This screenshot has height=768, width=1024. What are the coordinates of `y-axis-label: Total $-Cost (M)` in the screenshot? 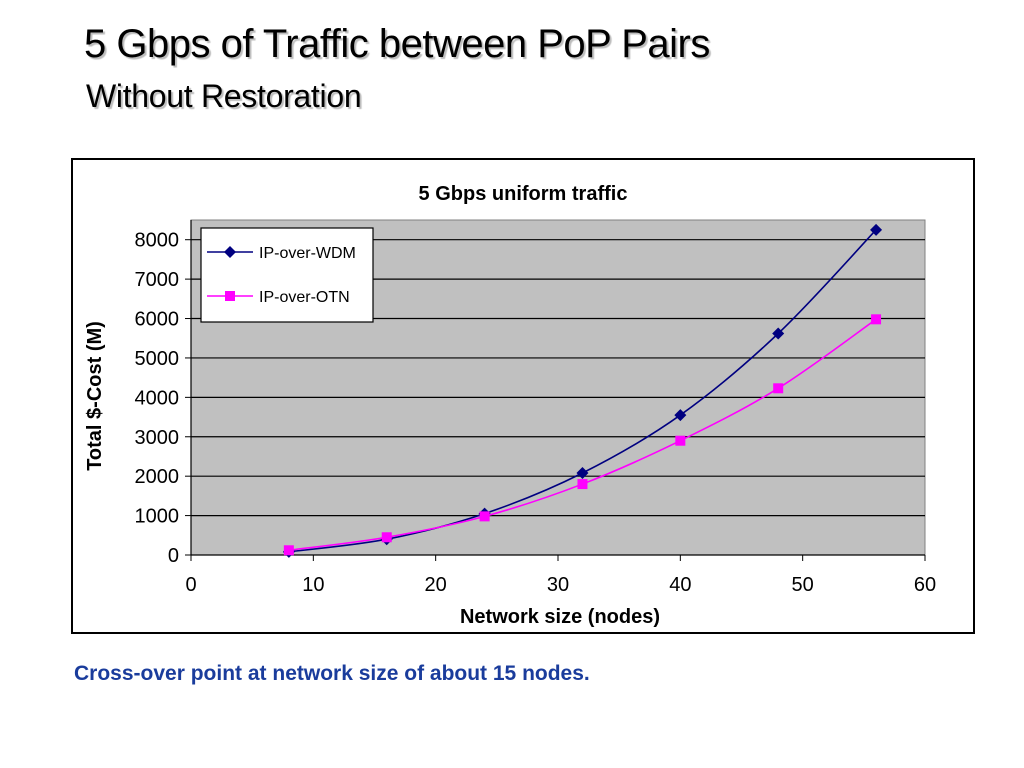 It's located at (95, 396).